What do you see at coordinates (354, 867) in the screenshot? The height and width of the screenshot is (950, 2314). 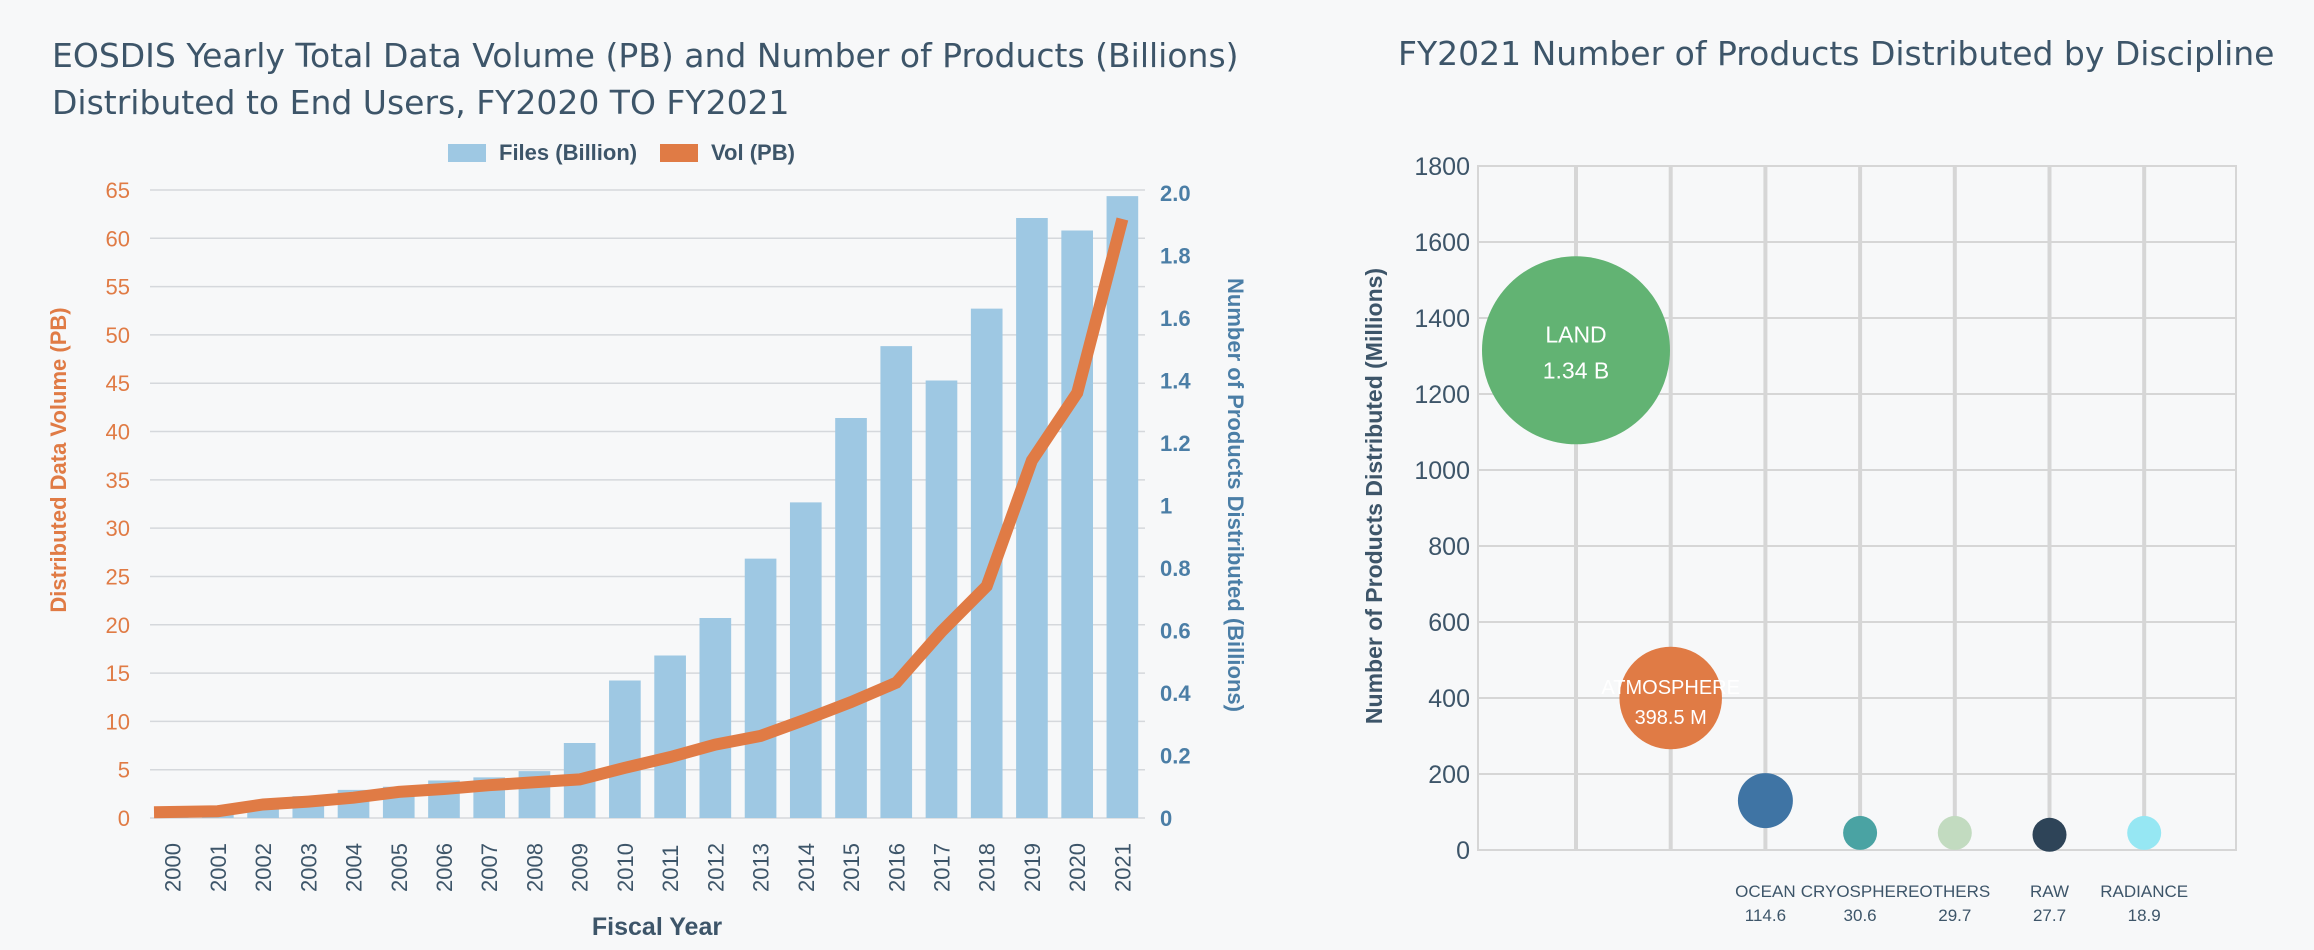 I see `x-tick-label-2004: 2004` at bounding box center [354, 867].